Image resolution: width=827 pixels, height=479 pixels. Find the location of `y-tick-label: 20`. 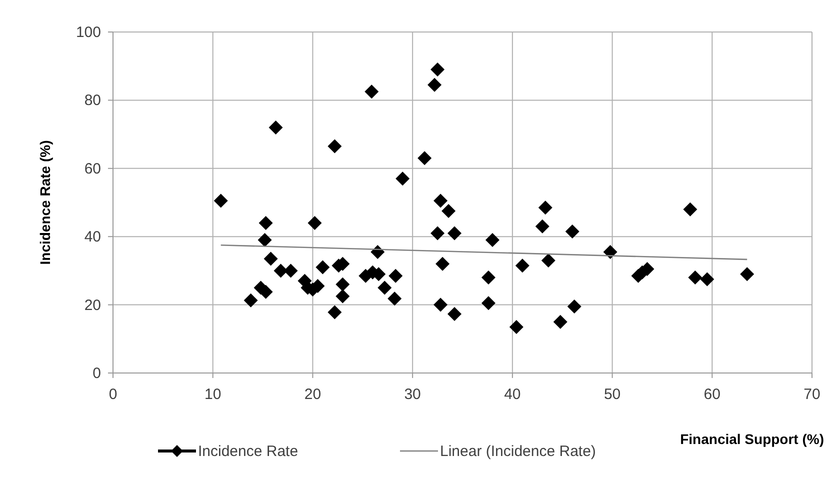

y-tick-label: 20 is located at coordinates (92, 305).